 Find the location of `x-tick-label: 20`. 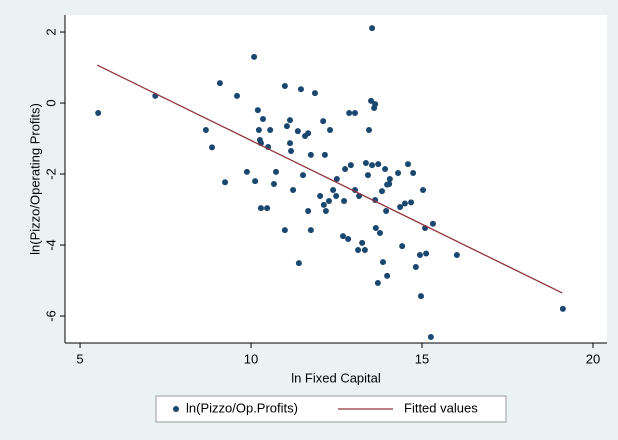

x-tick-label: 20 is located at coordinates (593, 358).